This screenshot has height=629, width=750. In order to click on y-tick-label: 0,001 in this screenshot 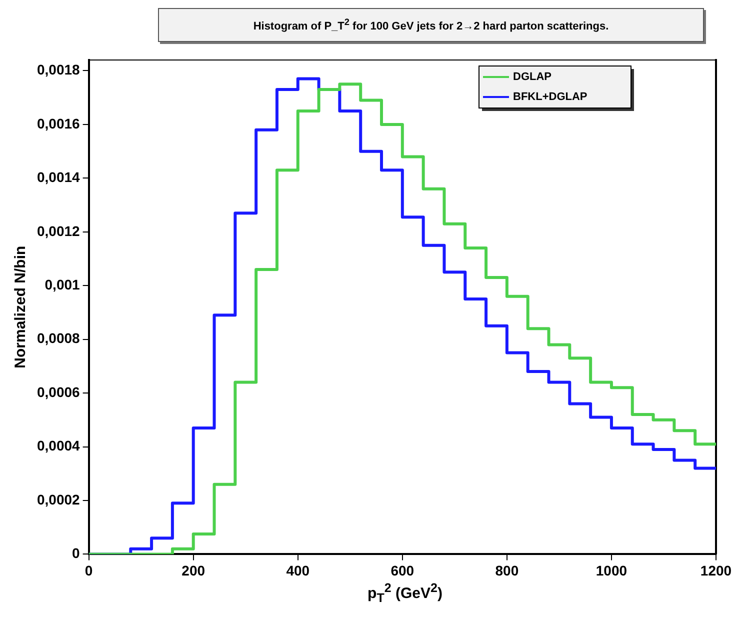, I will do `click(62, 284)`.